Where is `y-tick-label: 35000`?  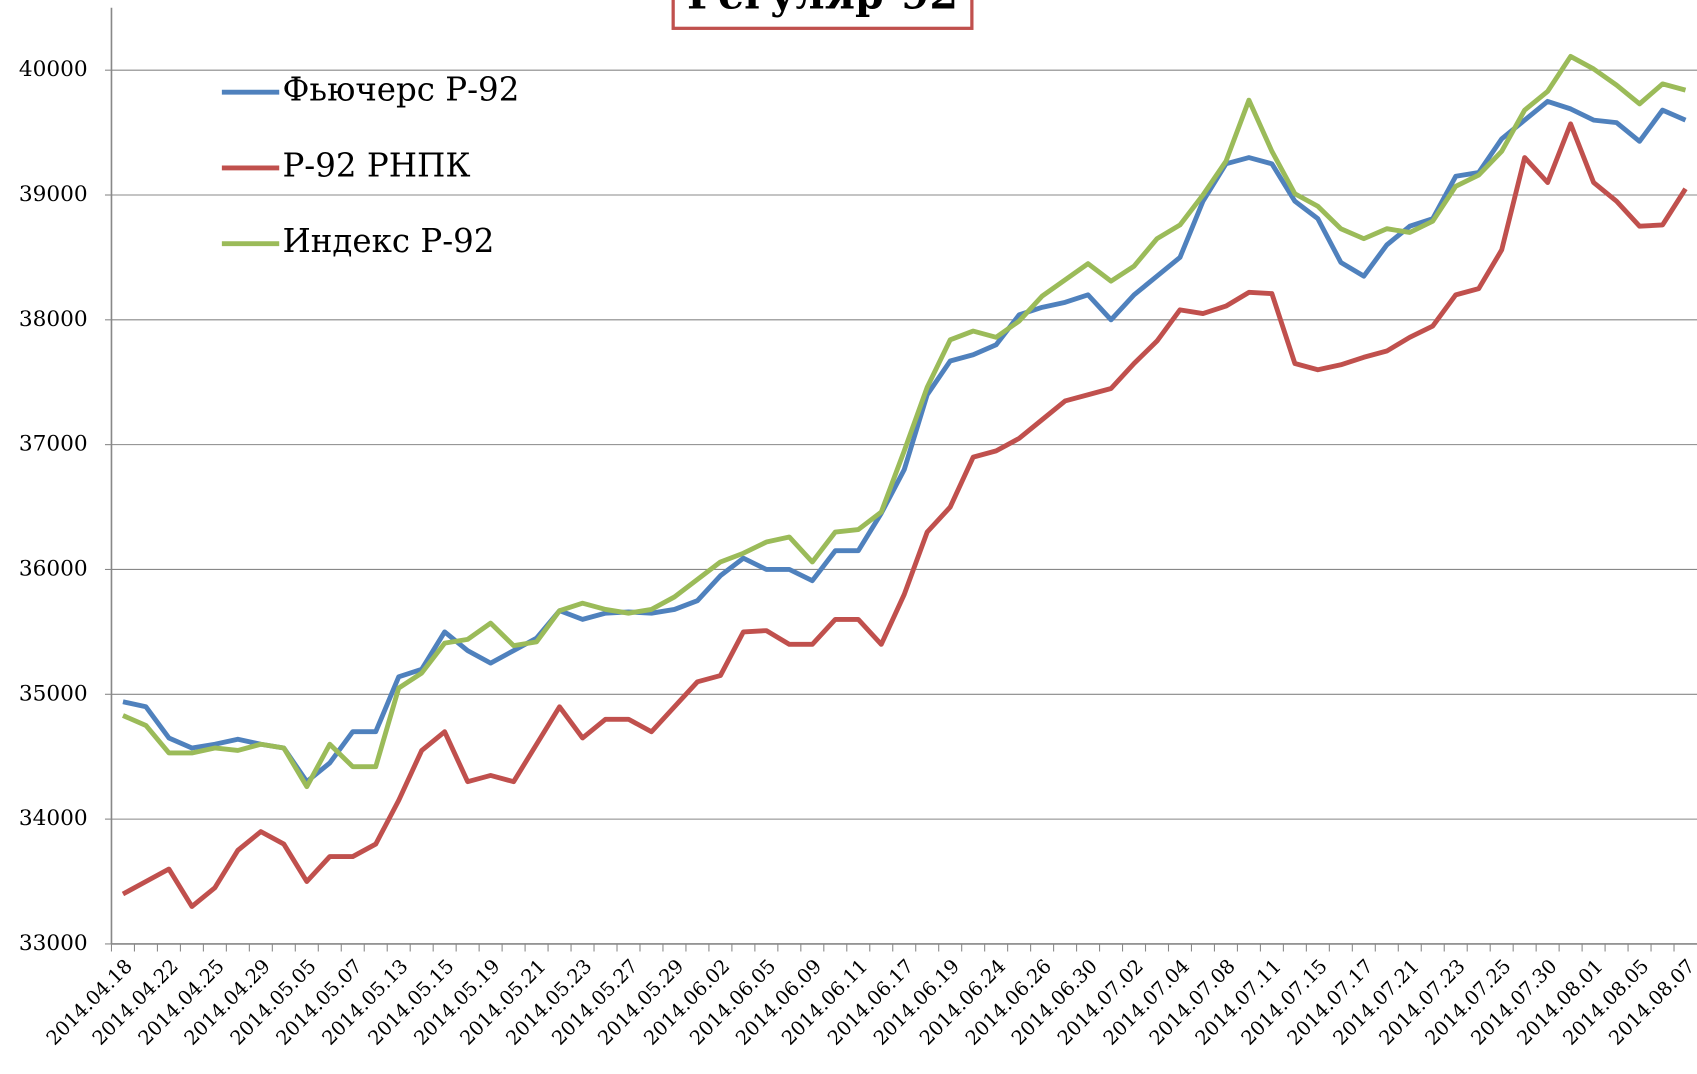
y-tick-label: 35000 is located at coordinates (53, 693).